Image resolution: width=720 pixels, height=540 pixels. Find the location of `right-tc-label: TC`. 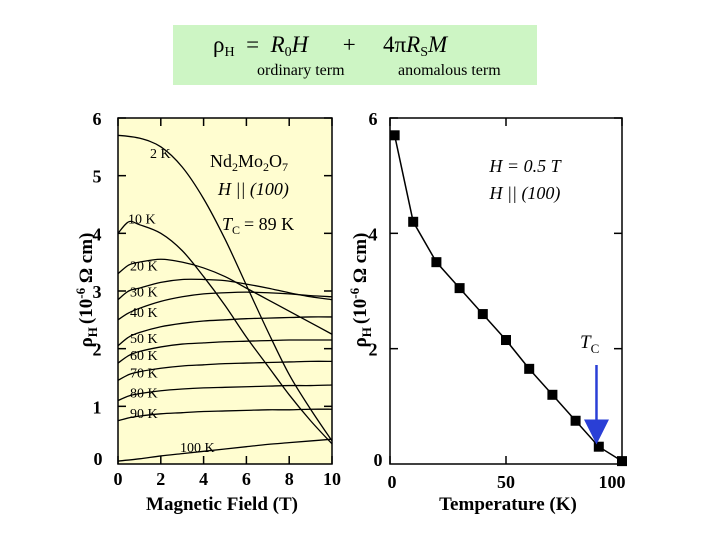

right-tc-label: TC is located at coordinates (589, 344).